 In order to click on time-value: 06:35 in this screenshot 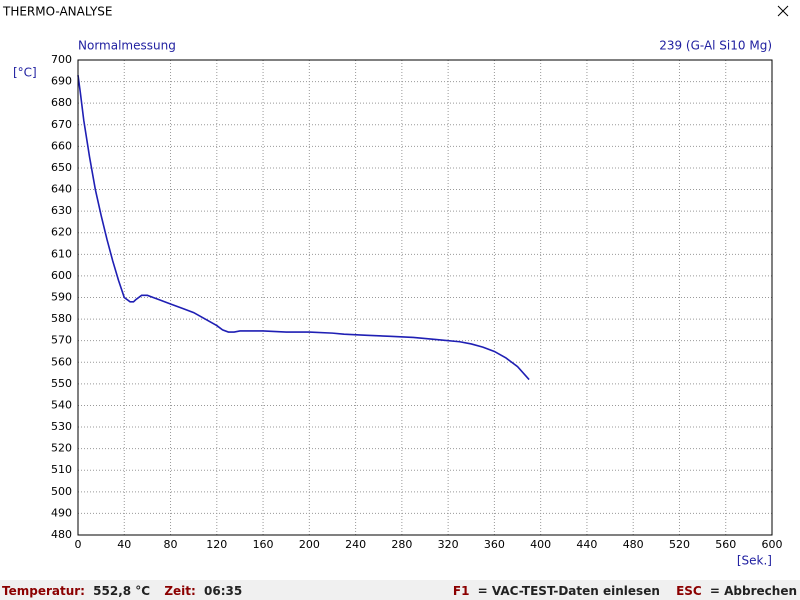, I will do `click(223, 591)`.